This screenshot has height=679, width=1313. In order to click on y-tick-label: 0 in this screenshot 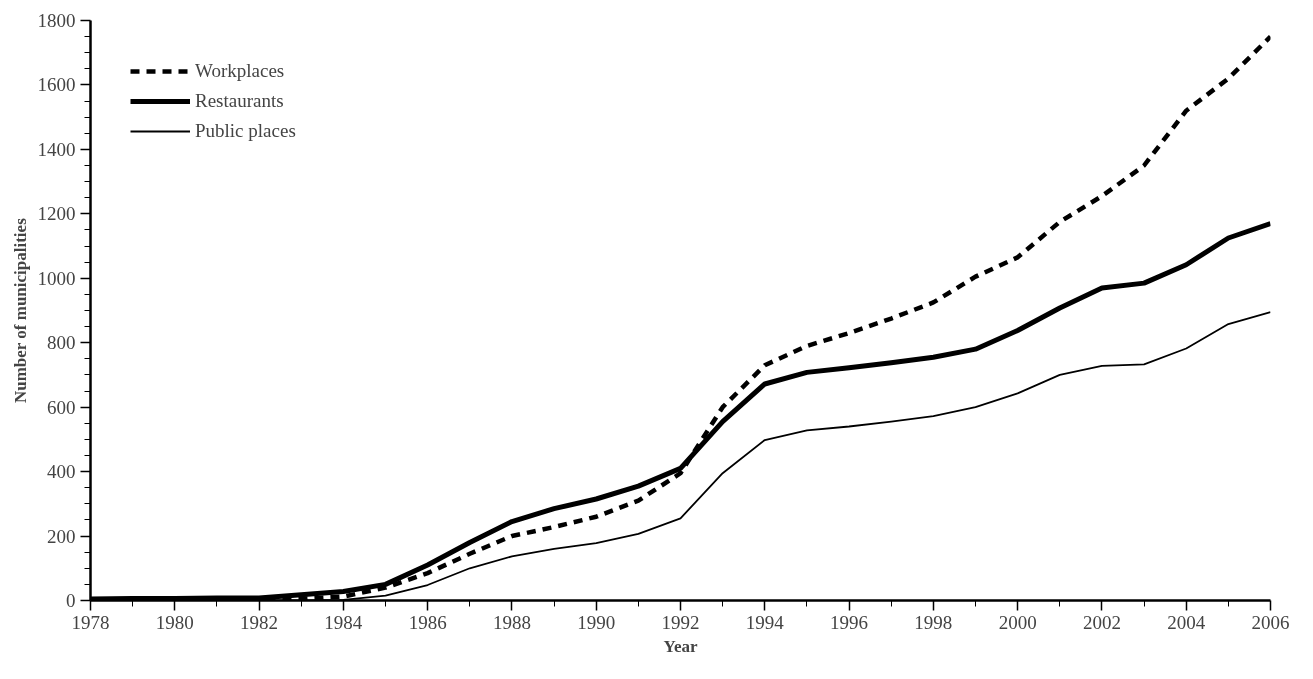, I will do `click(71, 600)`.